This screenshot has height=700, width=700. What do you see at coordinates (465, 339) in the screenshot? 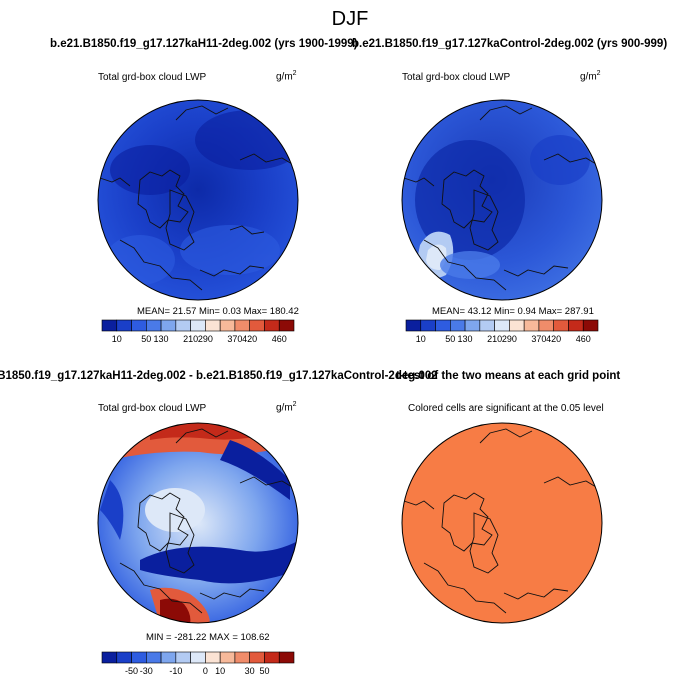
I see `panel2-colorbar-tick-label: 130` at bounding box center [465, 339].